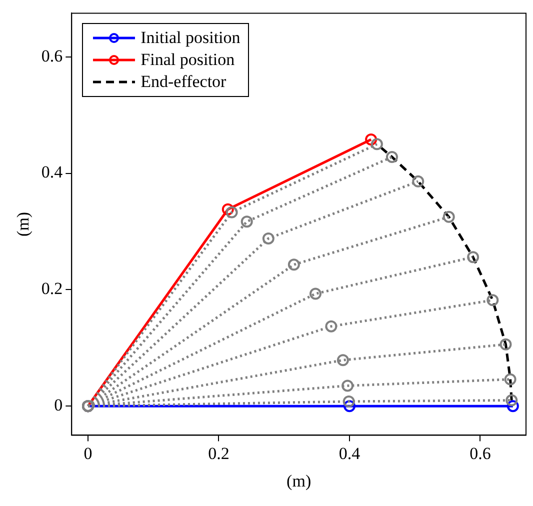 The width and height of the screenshot is (533, 506). What do you see at coordinates (187, 60) in the screenshot?
I see `legend-label: Final position` at bounding box center [187, 60].